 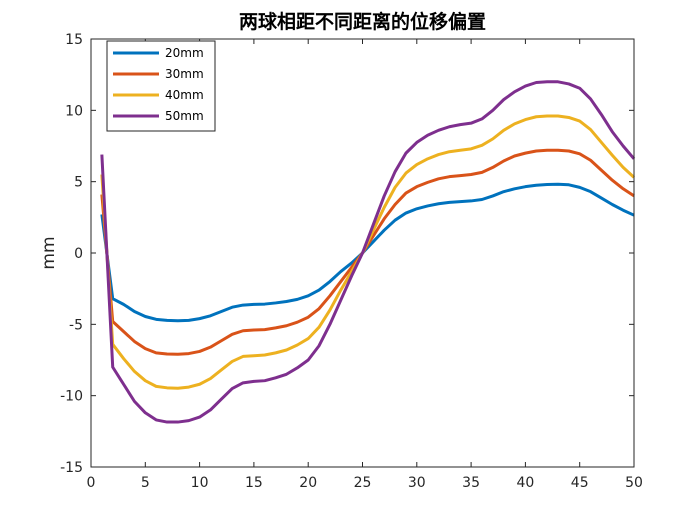 I want to click on x-tick-label: 40, so click(x=525, y=483).